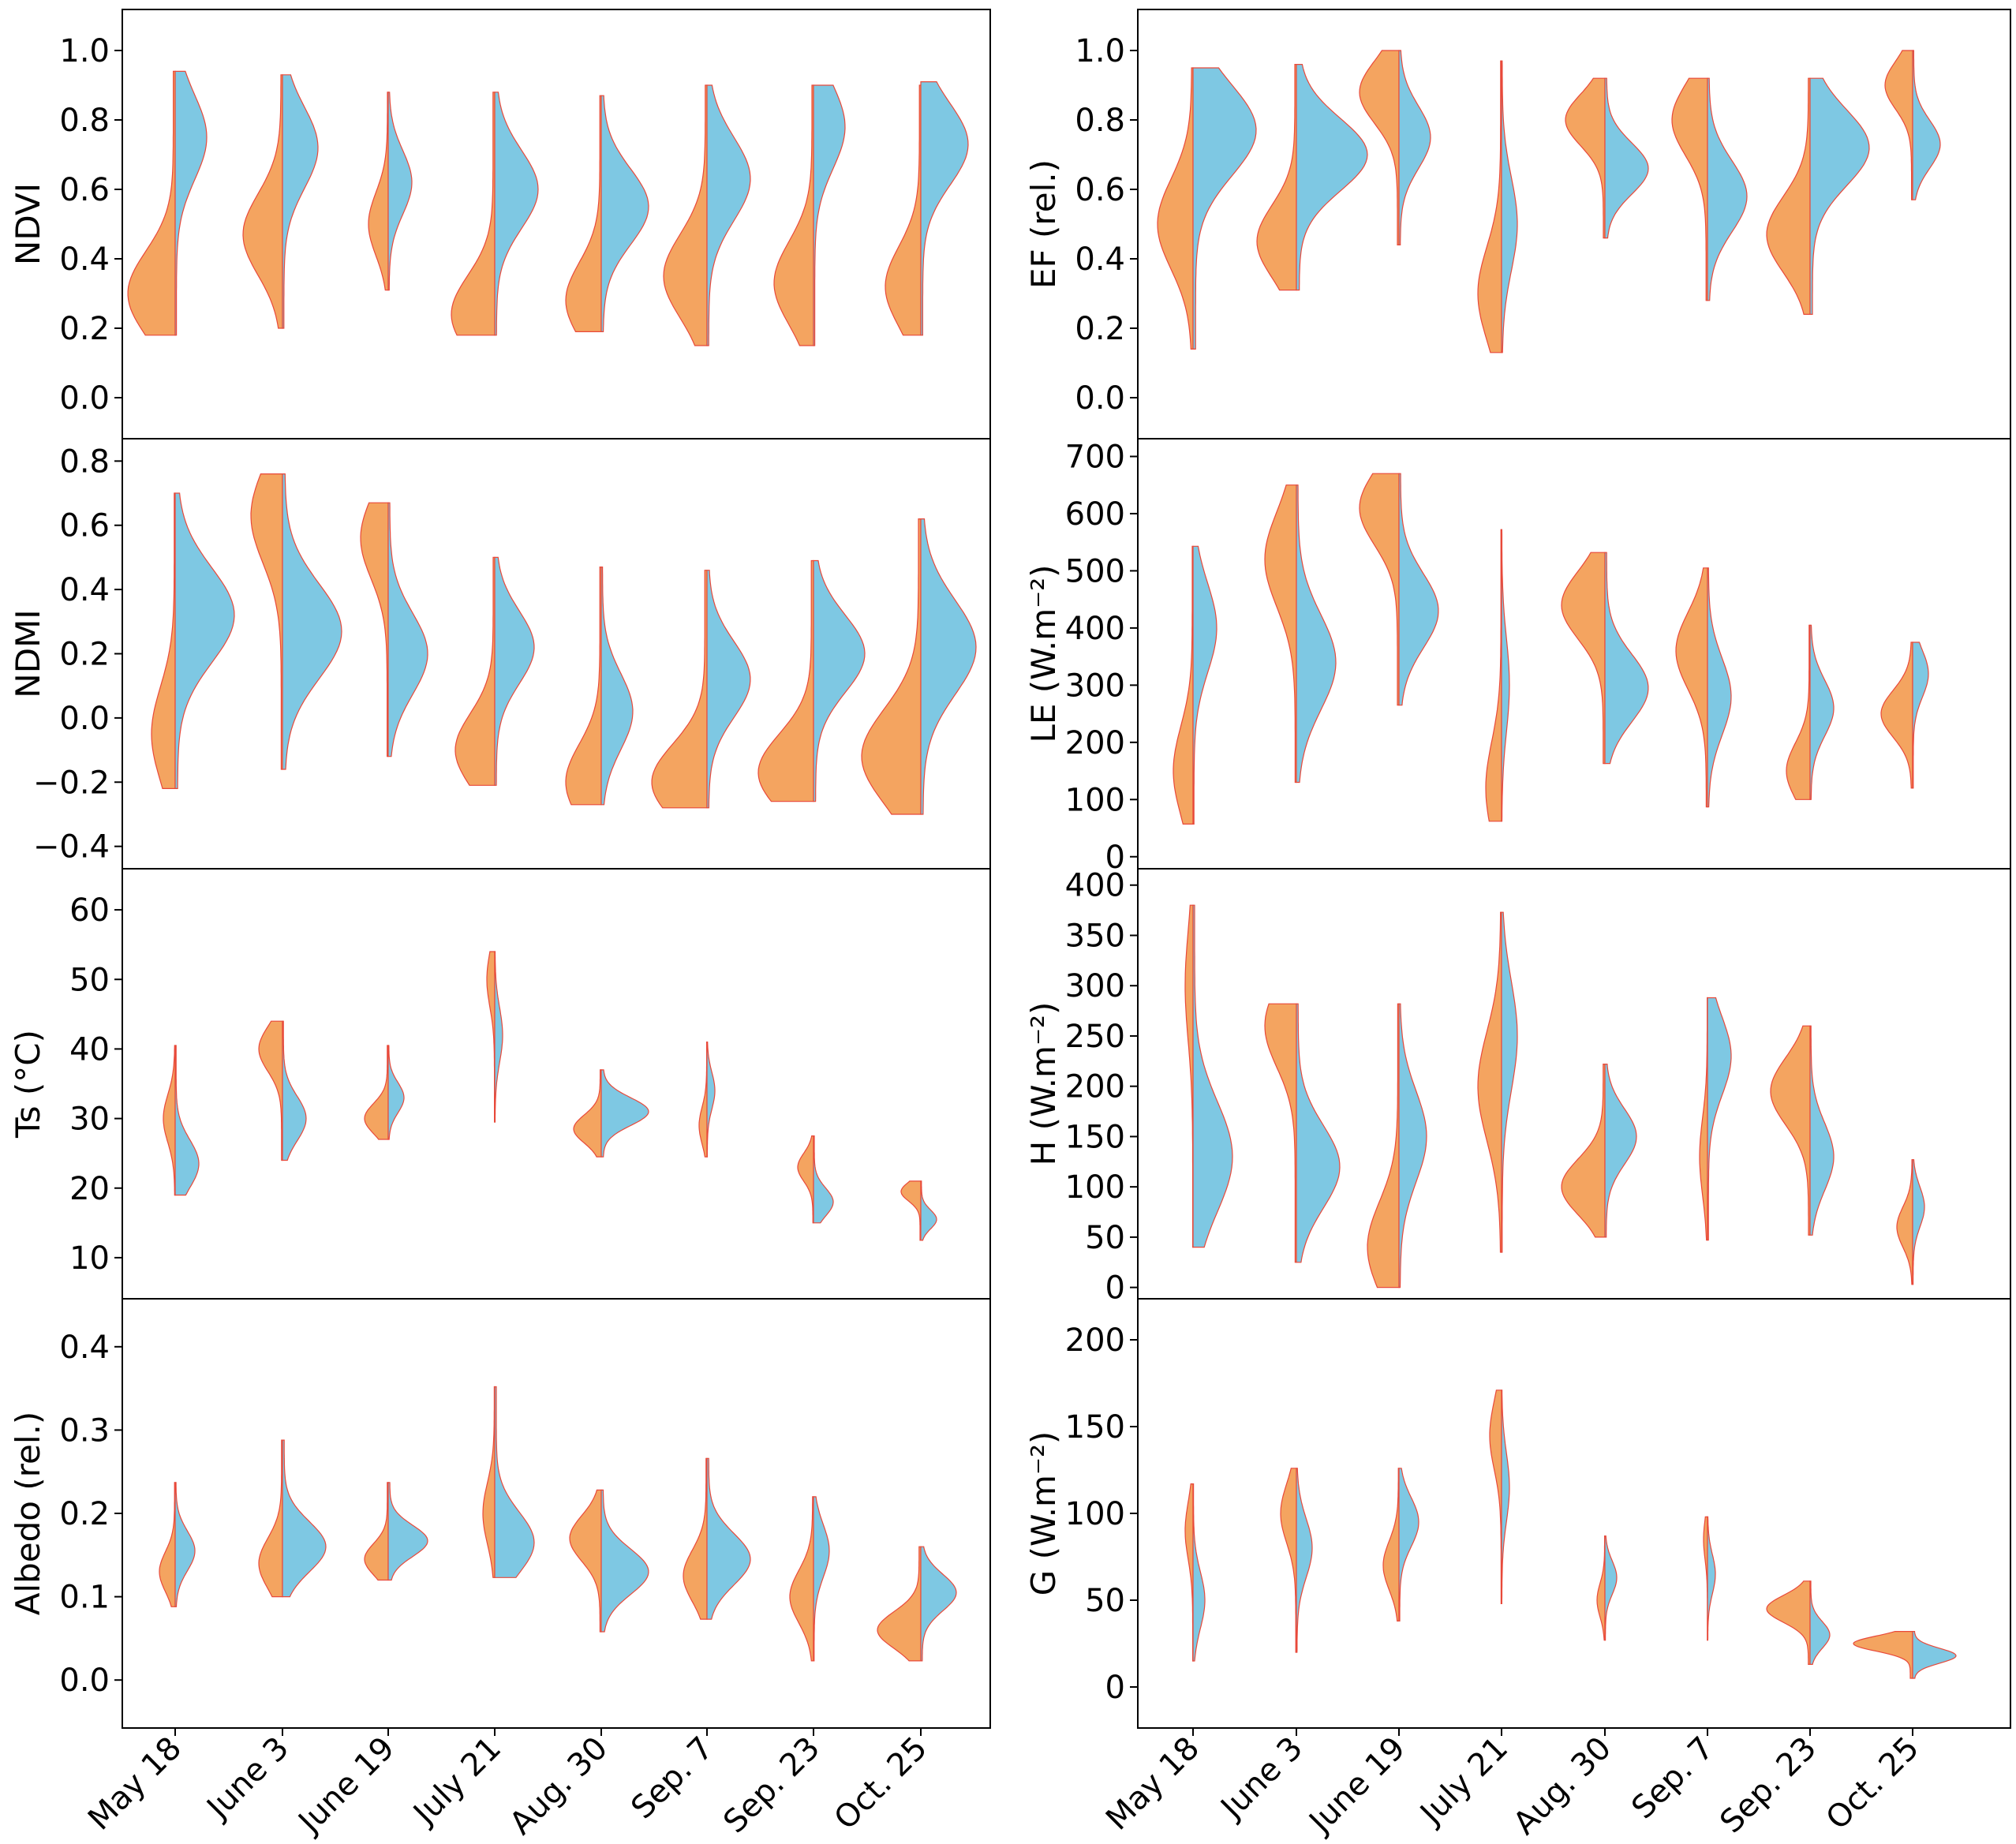 This screenshot has width=2016, height=1844. I want to click on albedo-ytick-label: 0.3, so click(84, 1430).